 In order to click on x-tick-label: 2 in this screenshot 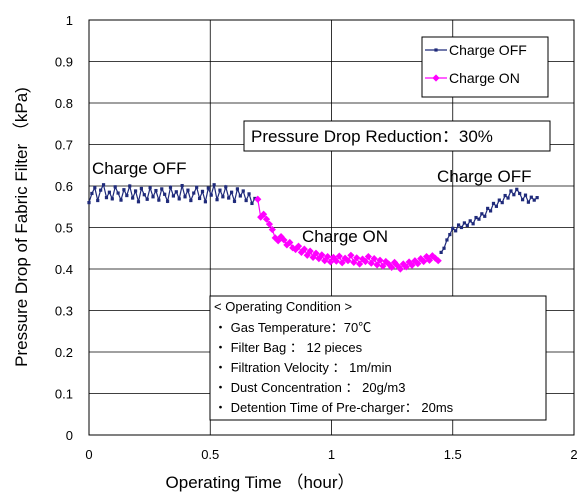, I will do `click(573, 454)`.